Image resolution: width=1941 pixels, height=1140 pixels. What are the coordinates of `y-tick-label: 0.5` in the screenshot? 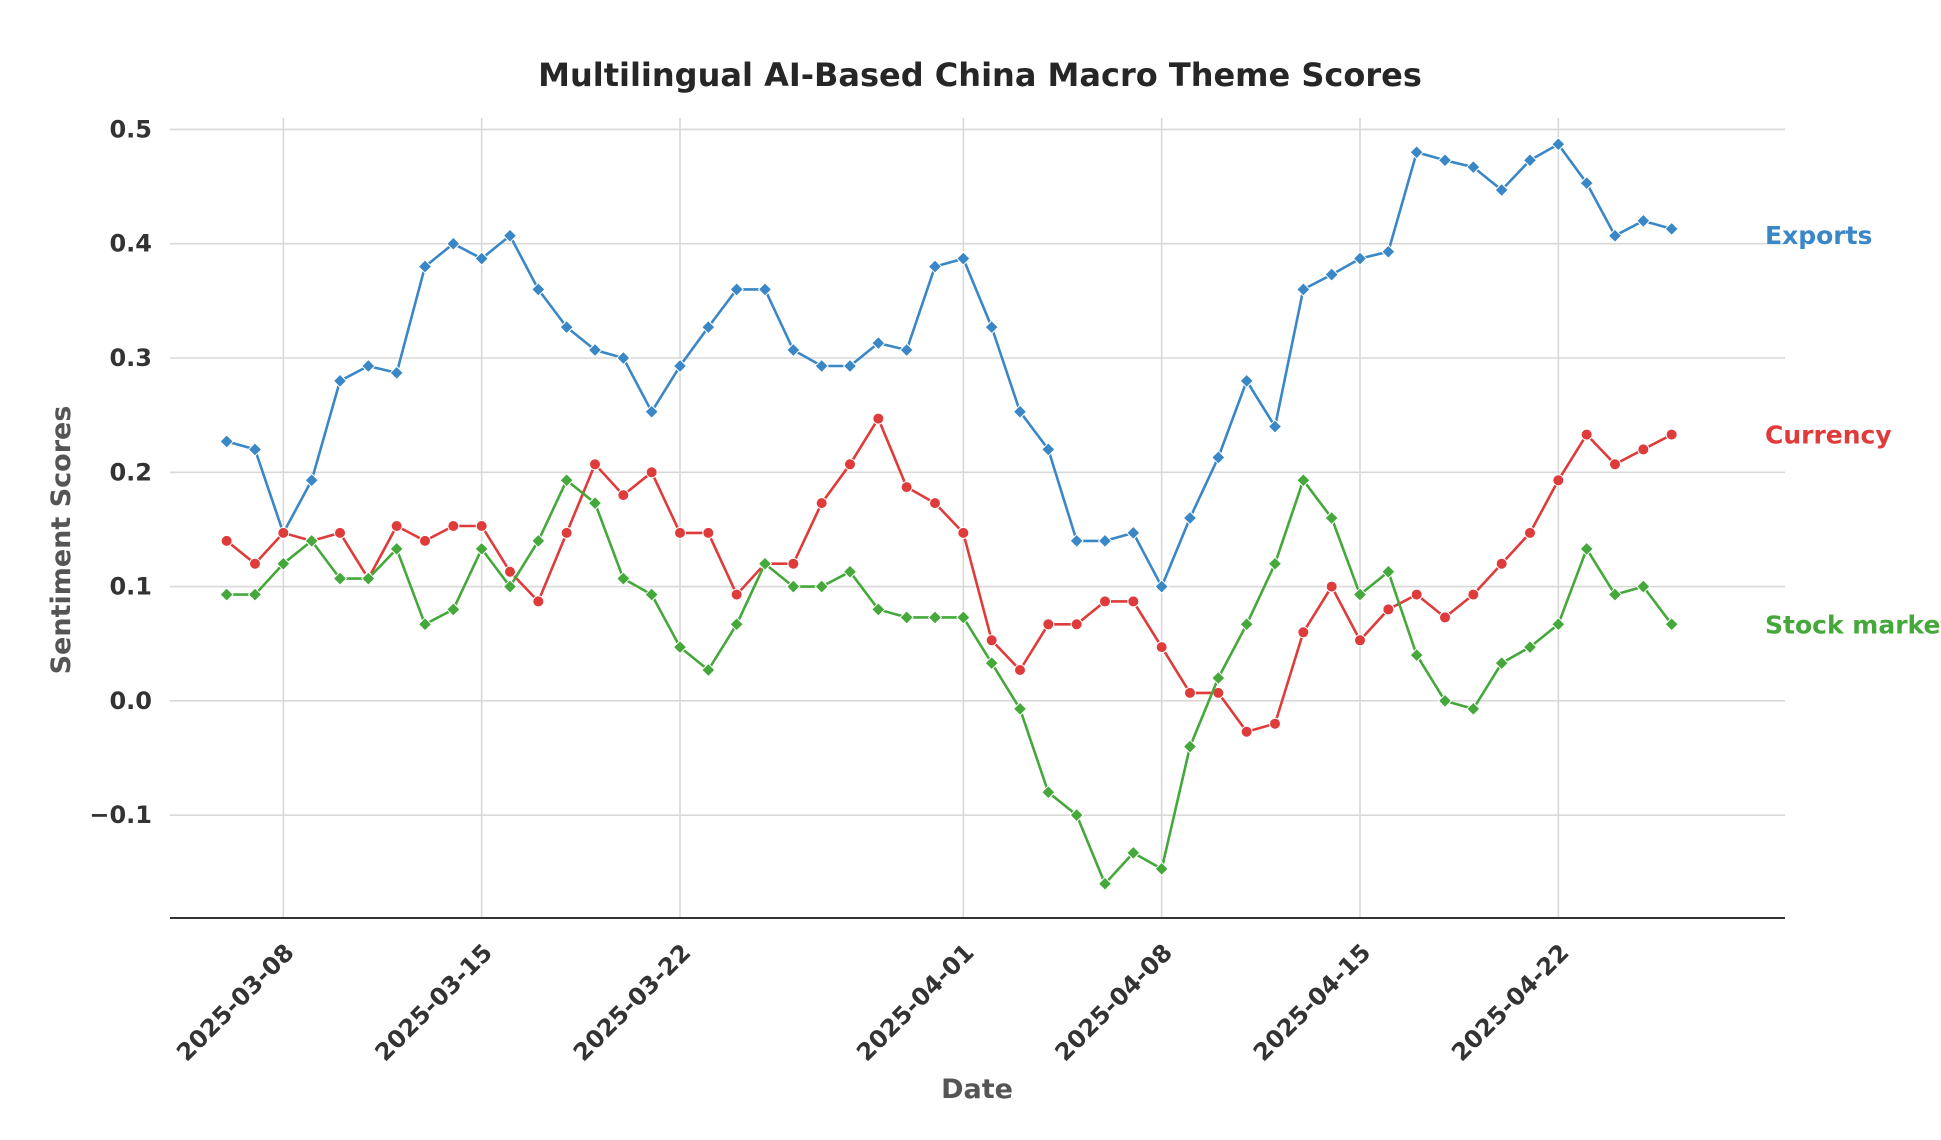 It's located at (130, 129).